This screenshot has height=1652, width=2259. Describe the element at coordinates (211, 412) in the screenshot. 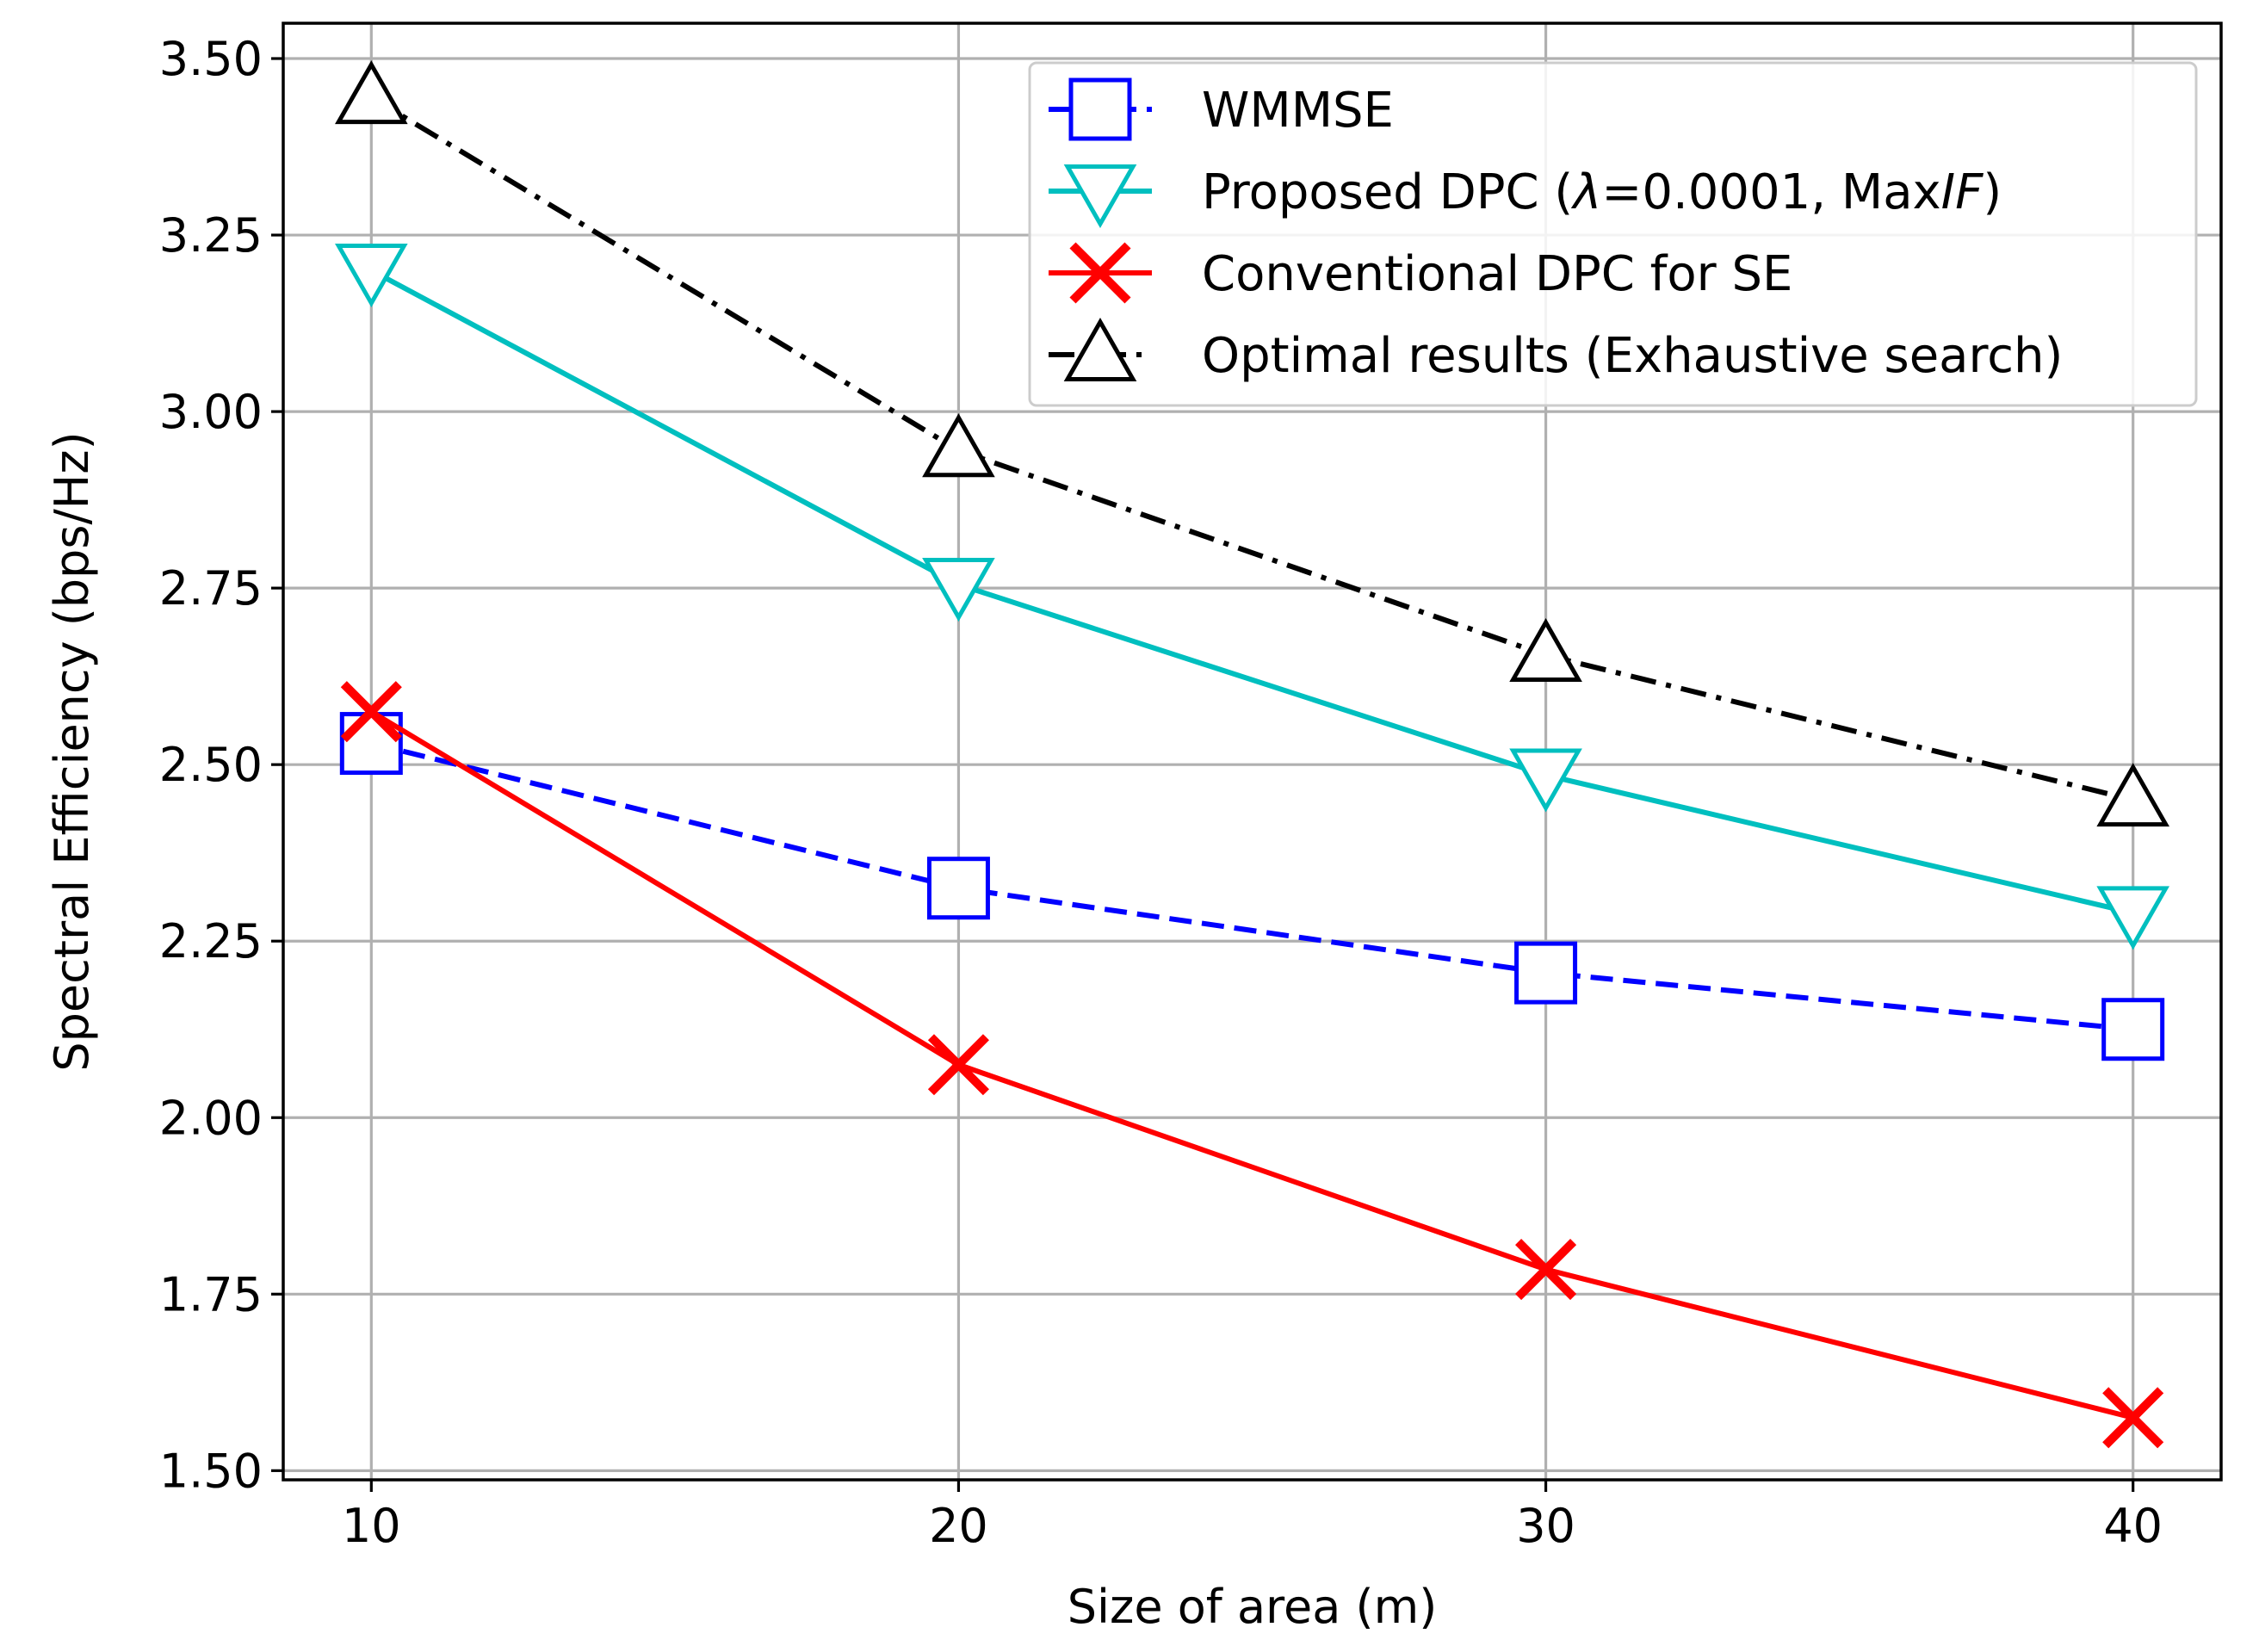

I see `y-tick-label: 3.00` at that location.